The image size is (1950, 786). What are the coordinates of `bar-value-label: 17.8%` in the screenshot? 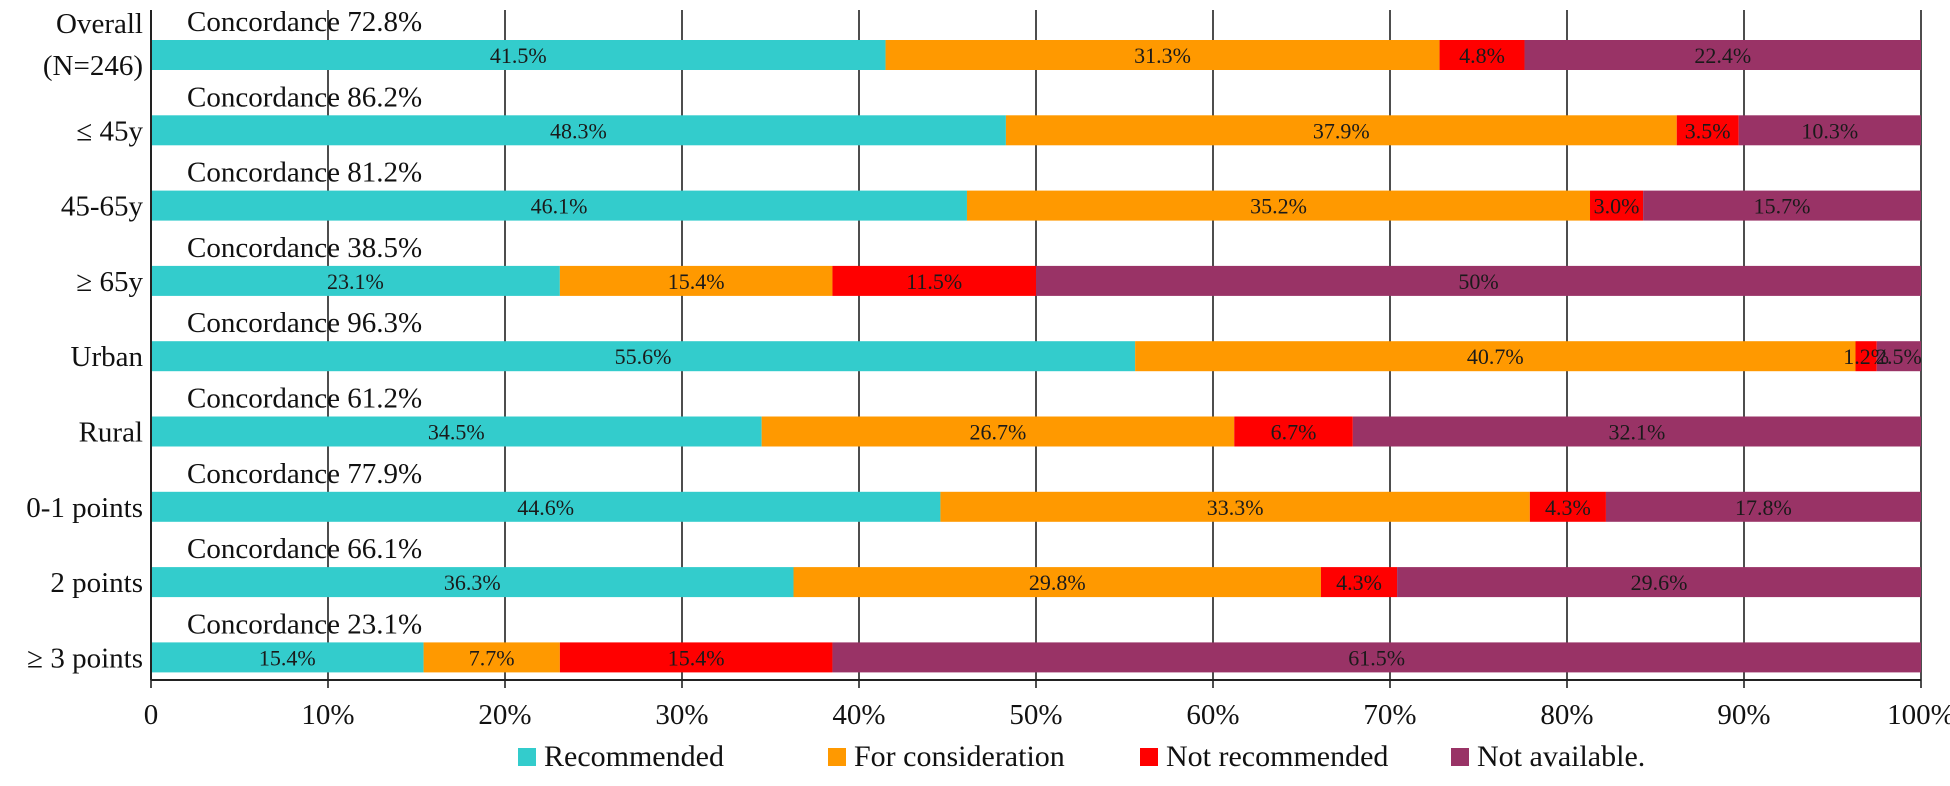 It's located at (1763, 507).